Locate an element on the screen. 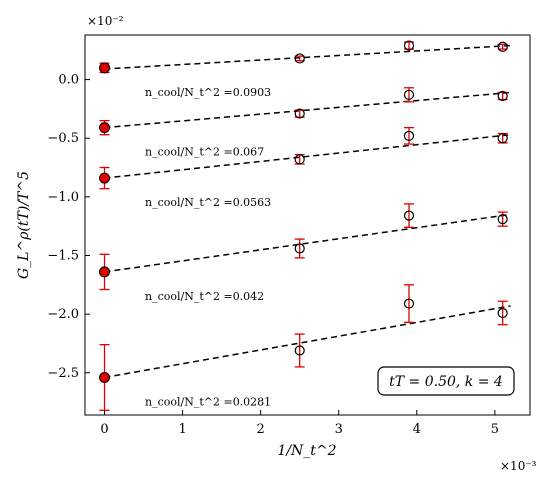 The width and height of the screenshot is (560, 480). y-multiplier: ×10⁻² is located at coordinates (105, 21).